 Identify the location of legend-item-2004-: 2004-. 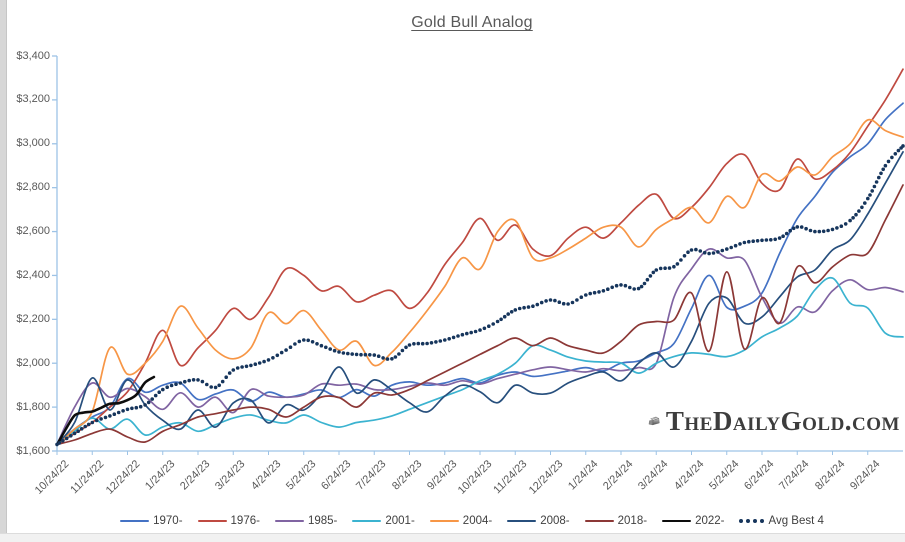
(461, 521).